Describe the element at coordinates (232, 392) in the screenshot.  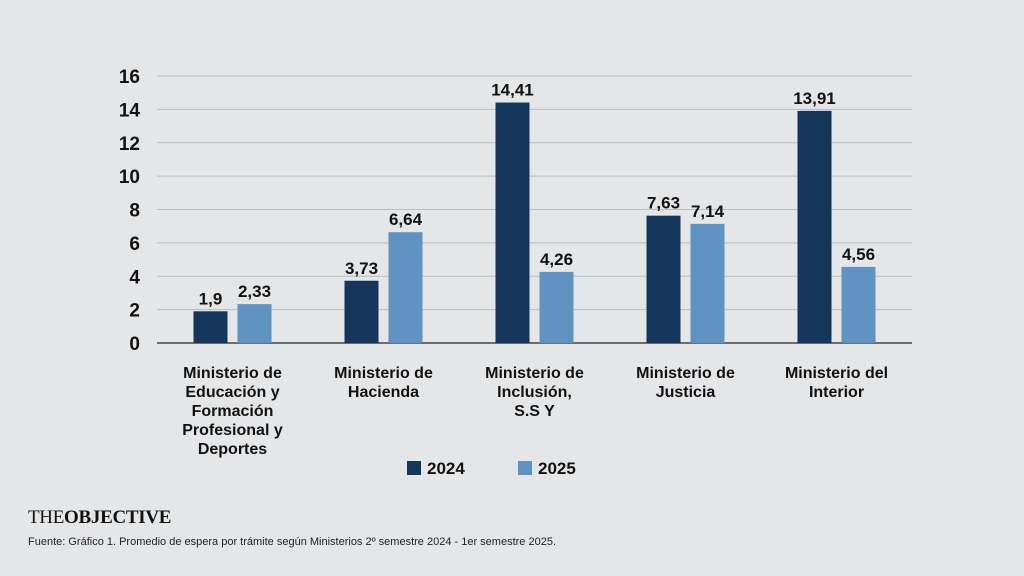
I see `x-tick-label-line: Educación y` at that location.